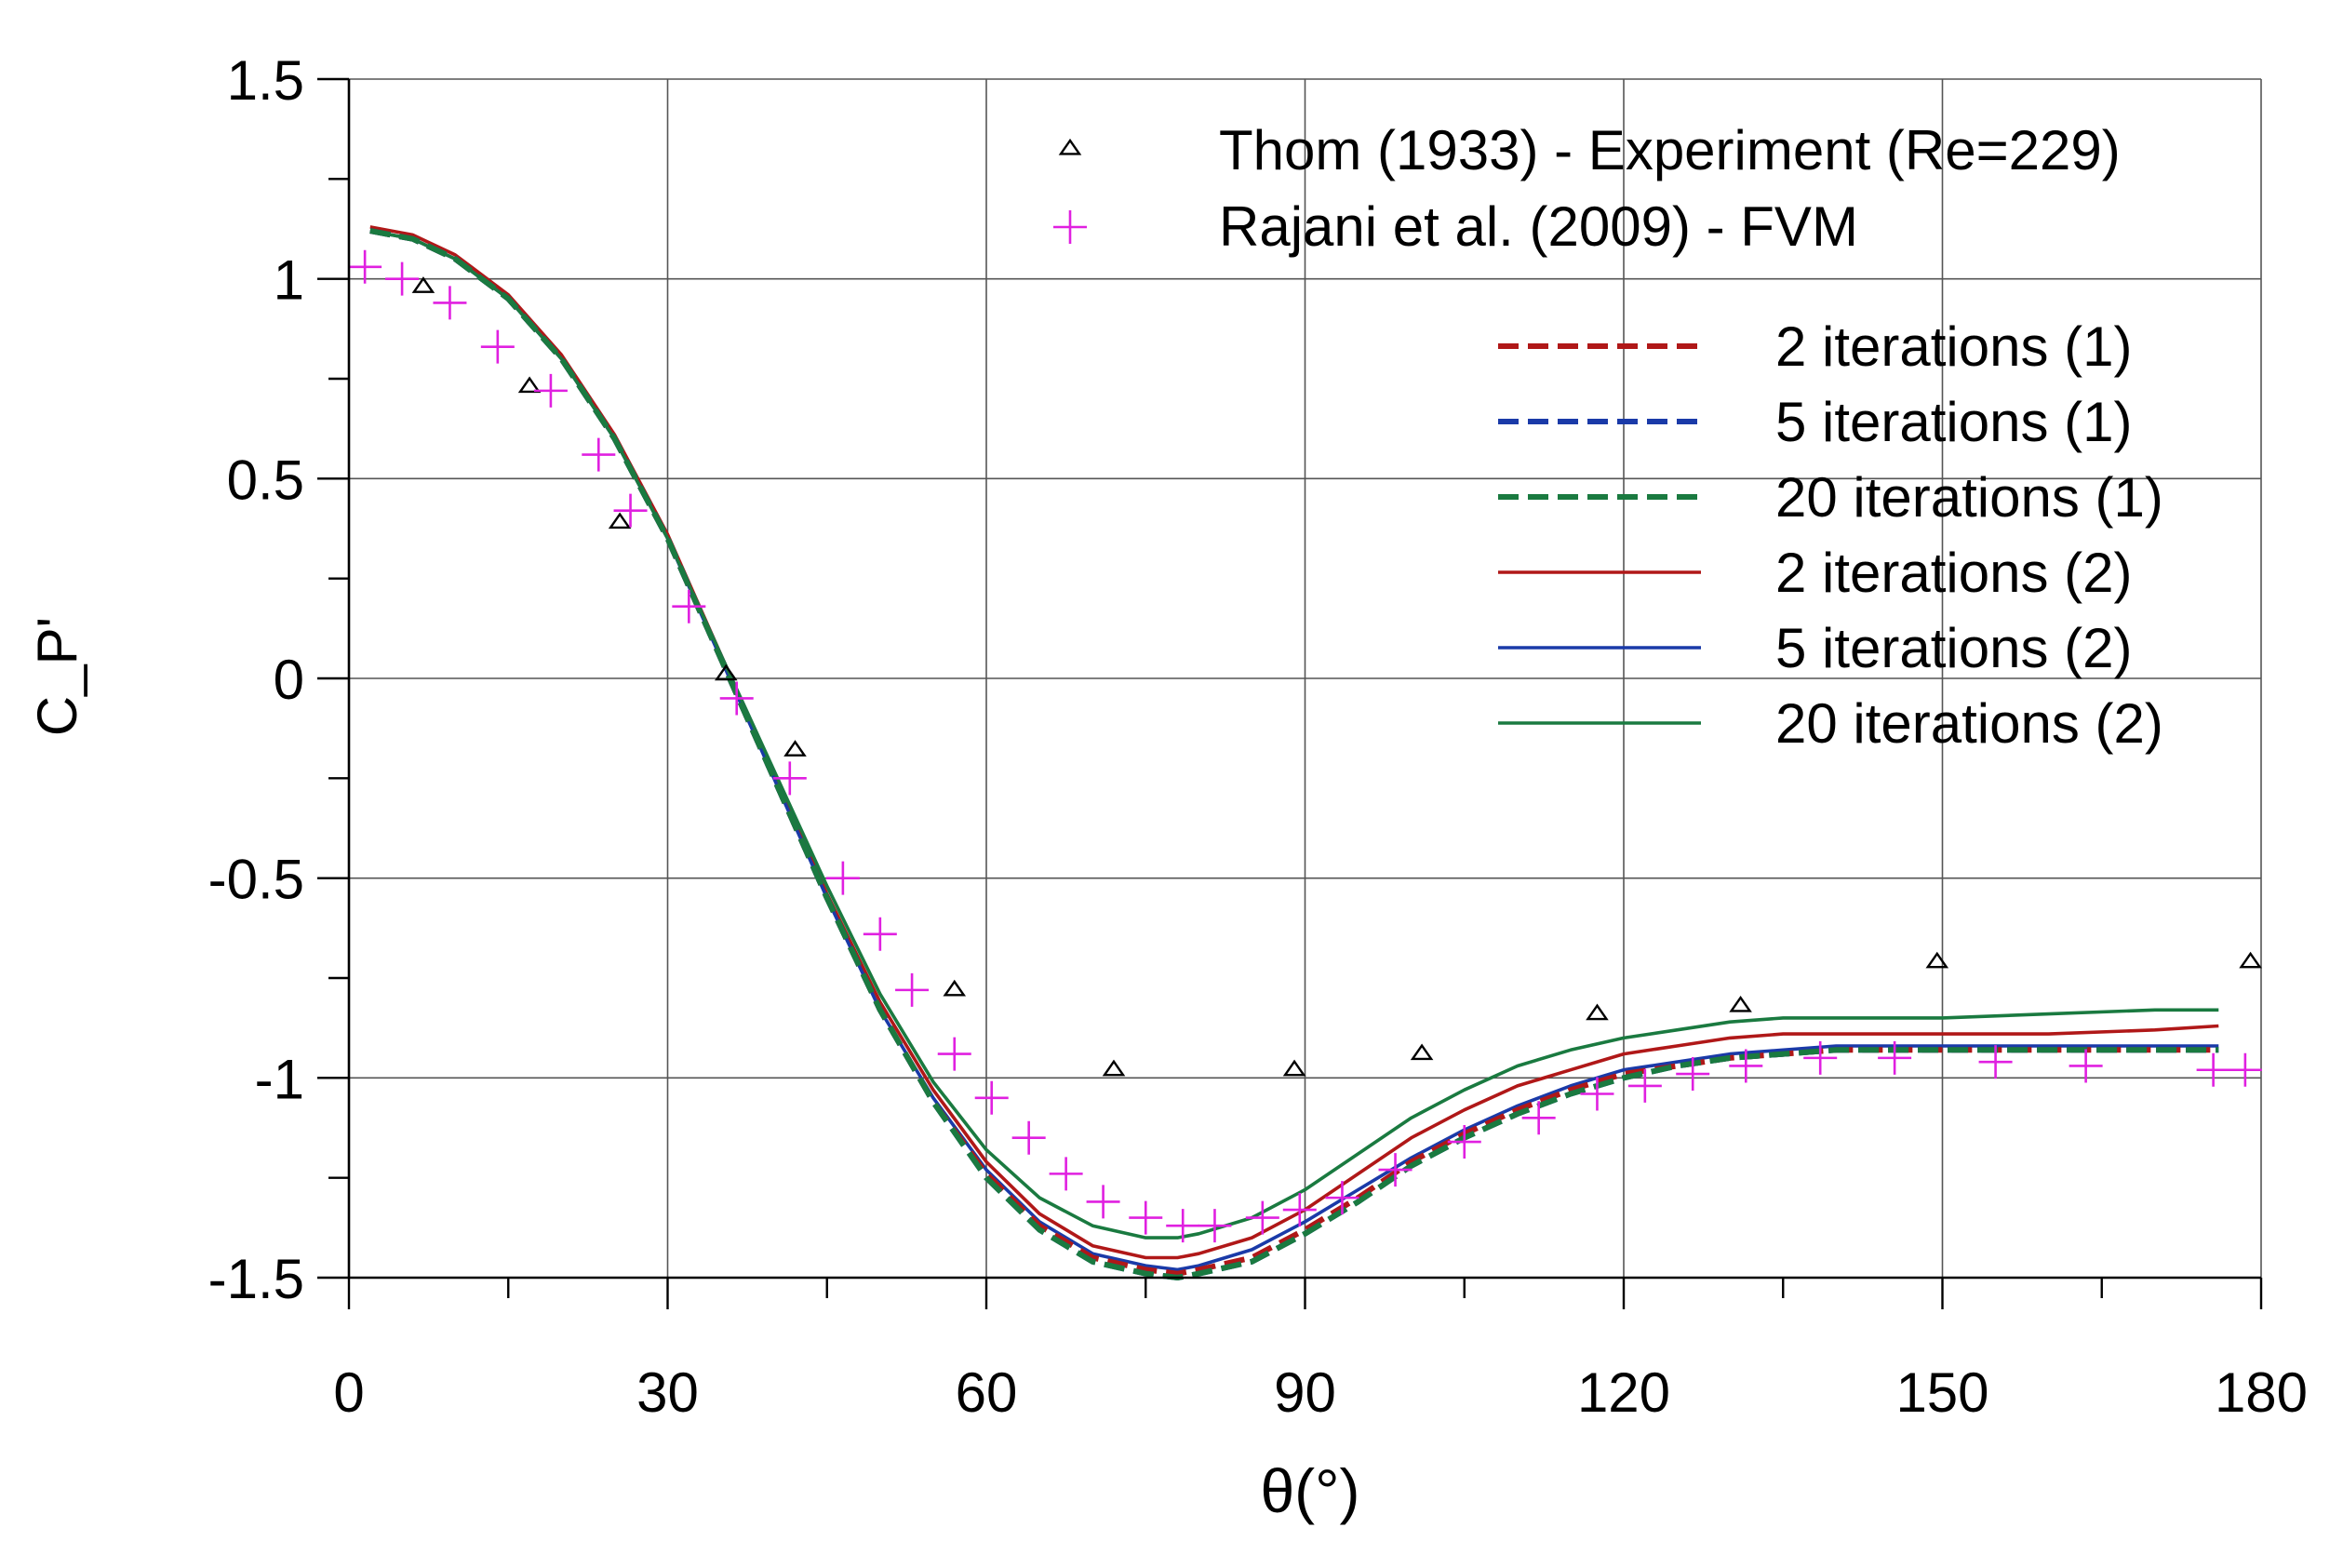 This screenshot has width=2343, height=1568. What do you see at coordinates (1941, 1392) in the screenshot?
I see `x-tick-label: 150` at bounding box center [1941, 1392].